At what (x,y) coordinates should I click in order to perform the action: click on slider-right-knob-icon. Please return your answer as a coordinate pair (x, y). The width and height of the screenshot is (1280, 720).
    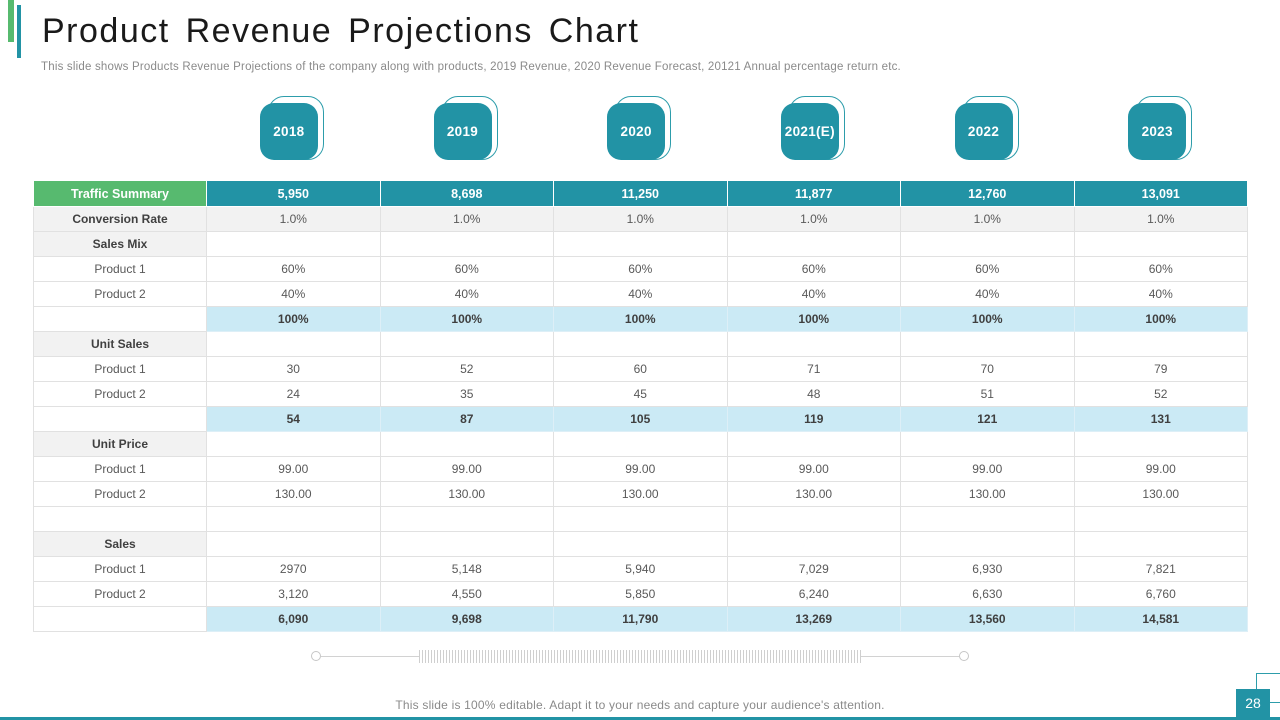
    Looking at the image, I should click on (964, 656).